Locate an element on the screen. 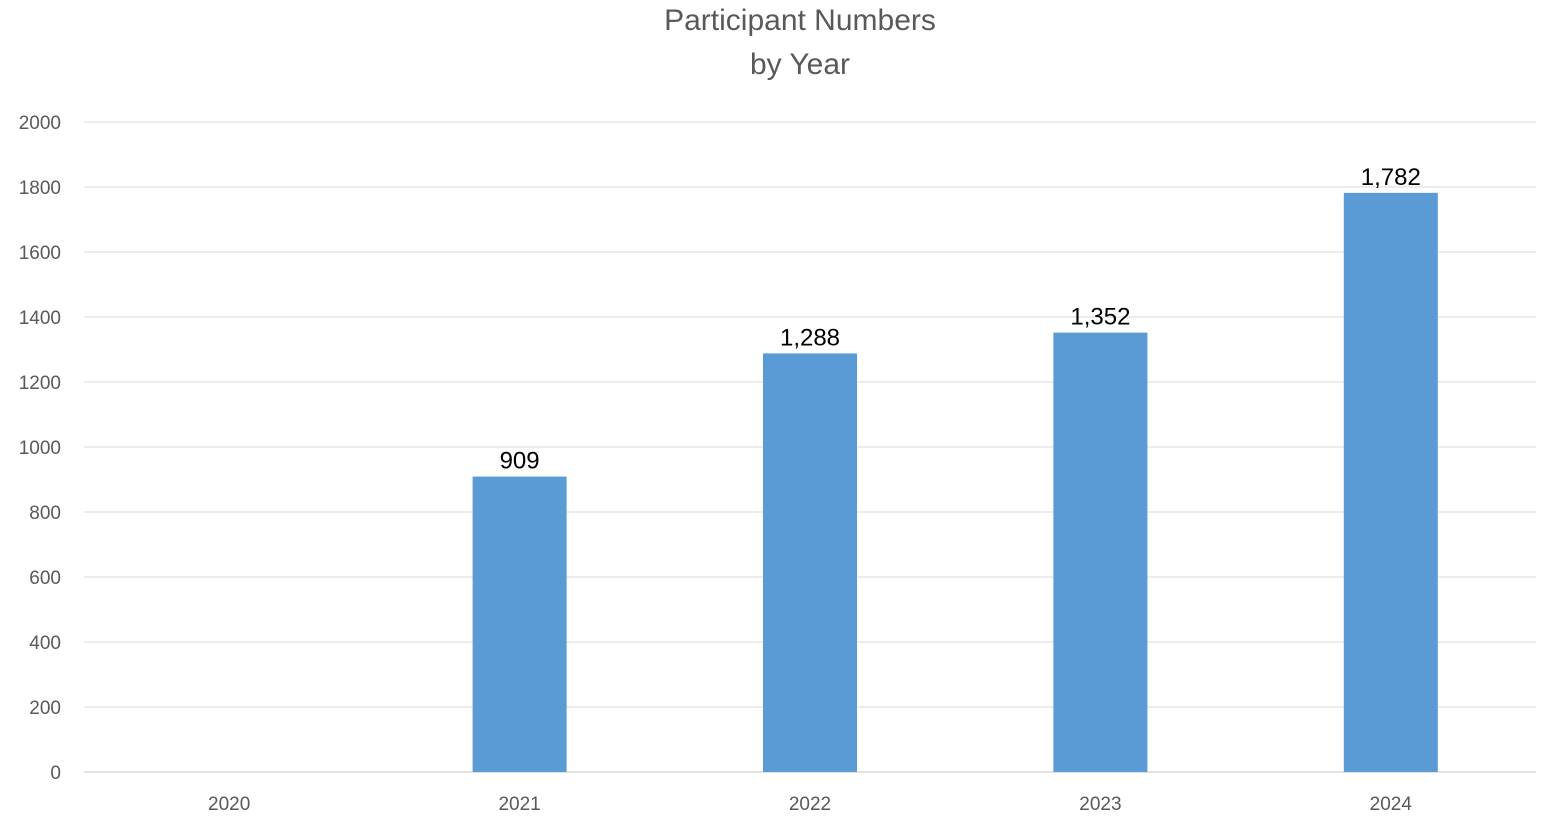 The width and height of the screenshot is (1550, 817). x-tick-label: 2020 is located at coordinates (229, 804).